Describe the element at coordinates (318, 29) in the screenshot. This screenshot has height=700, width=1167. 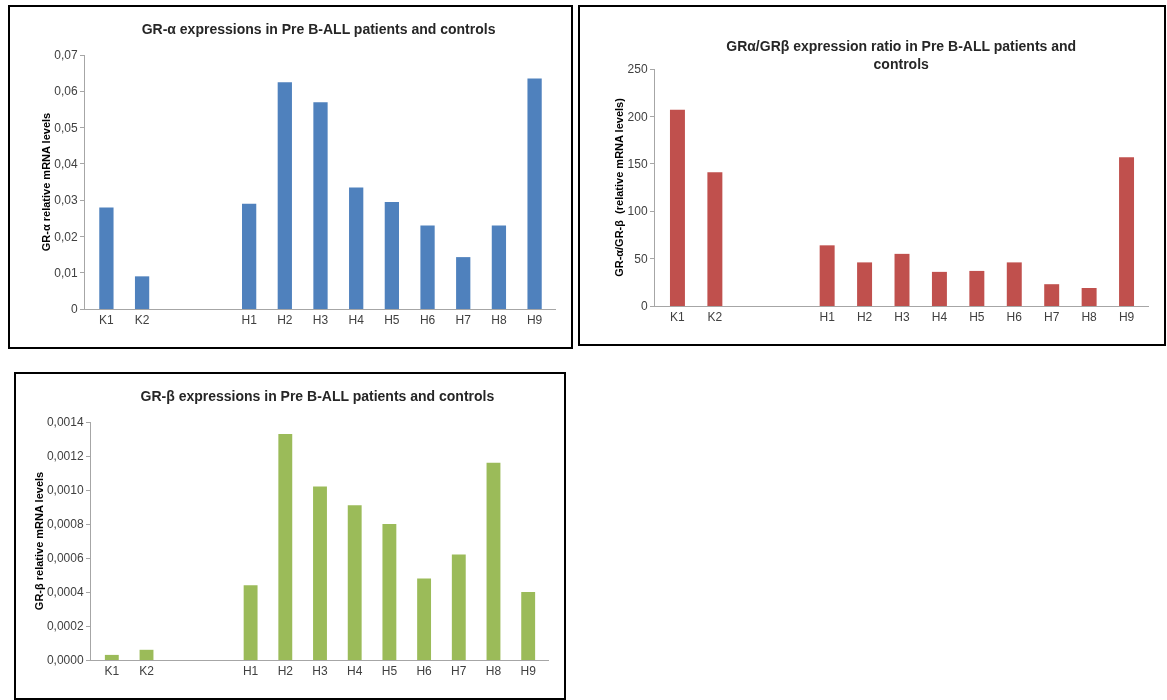
I see `chart-title: GR-α expressions in Pre B-ALL patients and controls` at that location.